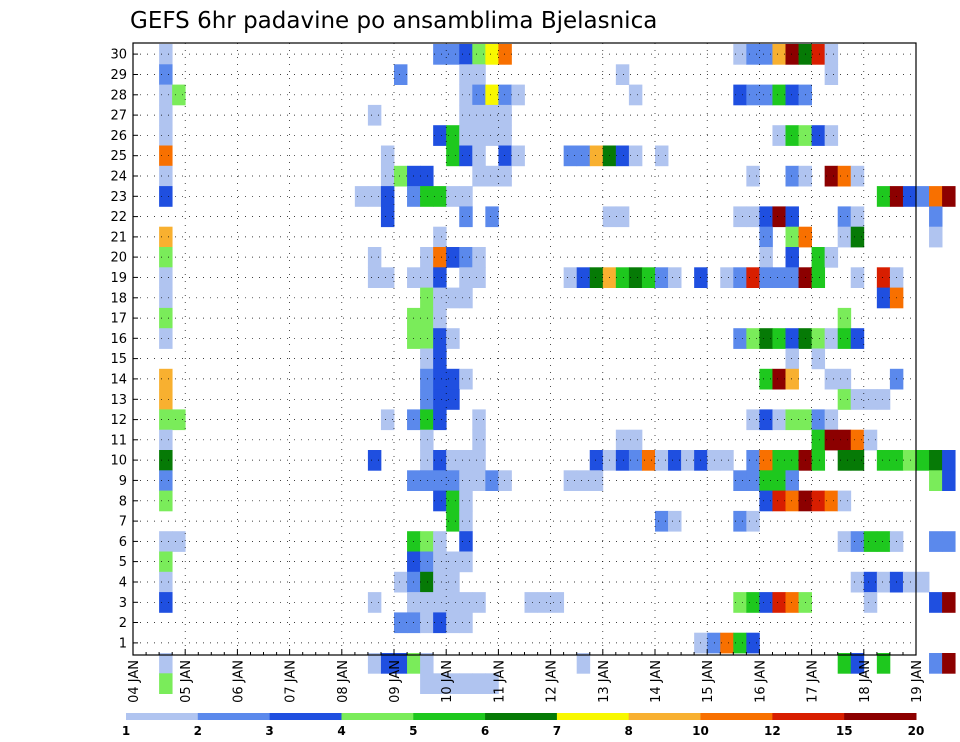  What do you see at coordinates (118, 258) in the screenshot?
I see `y-tick-label: 20` at bounding box center [118, 258].